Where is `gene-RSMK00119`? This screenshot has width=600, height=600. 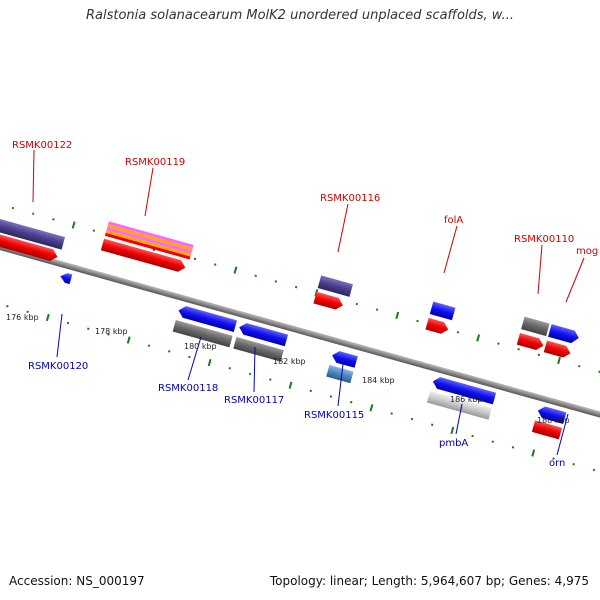 gene-RSMK00119 is located at coordinates (149, 240).